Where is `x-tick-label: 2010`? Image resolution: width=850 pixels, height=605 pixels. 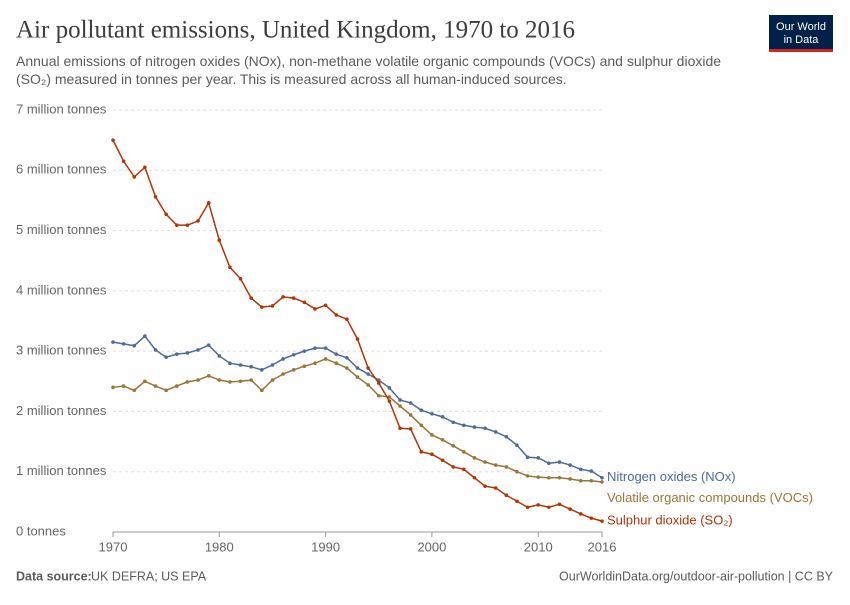 x-tick-label: 2010 is located at coordinates (538, 546).